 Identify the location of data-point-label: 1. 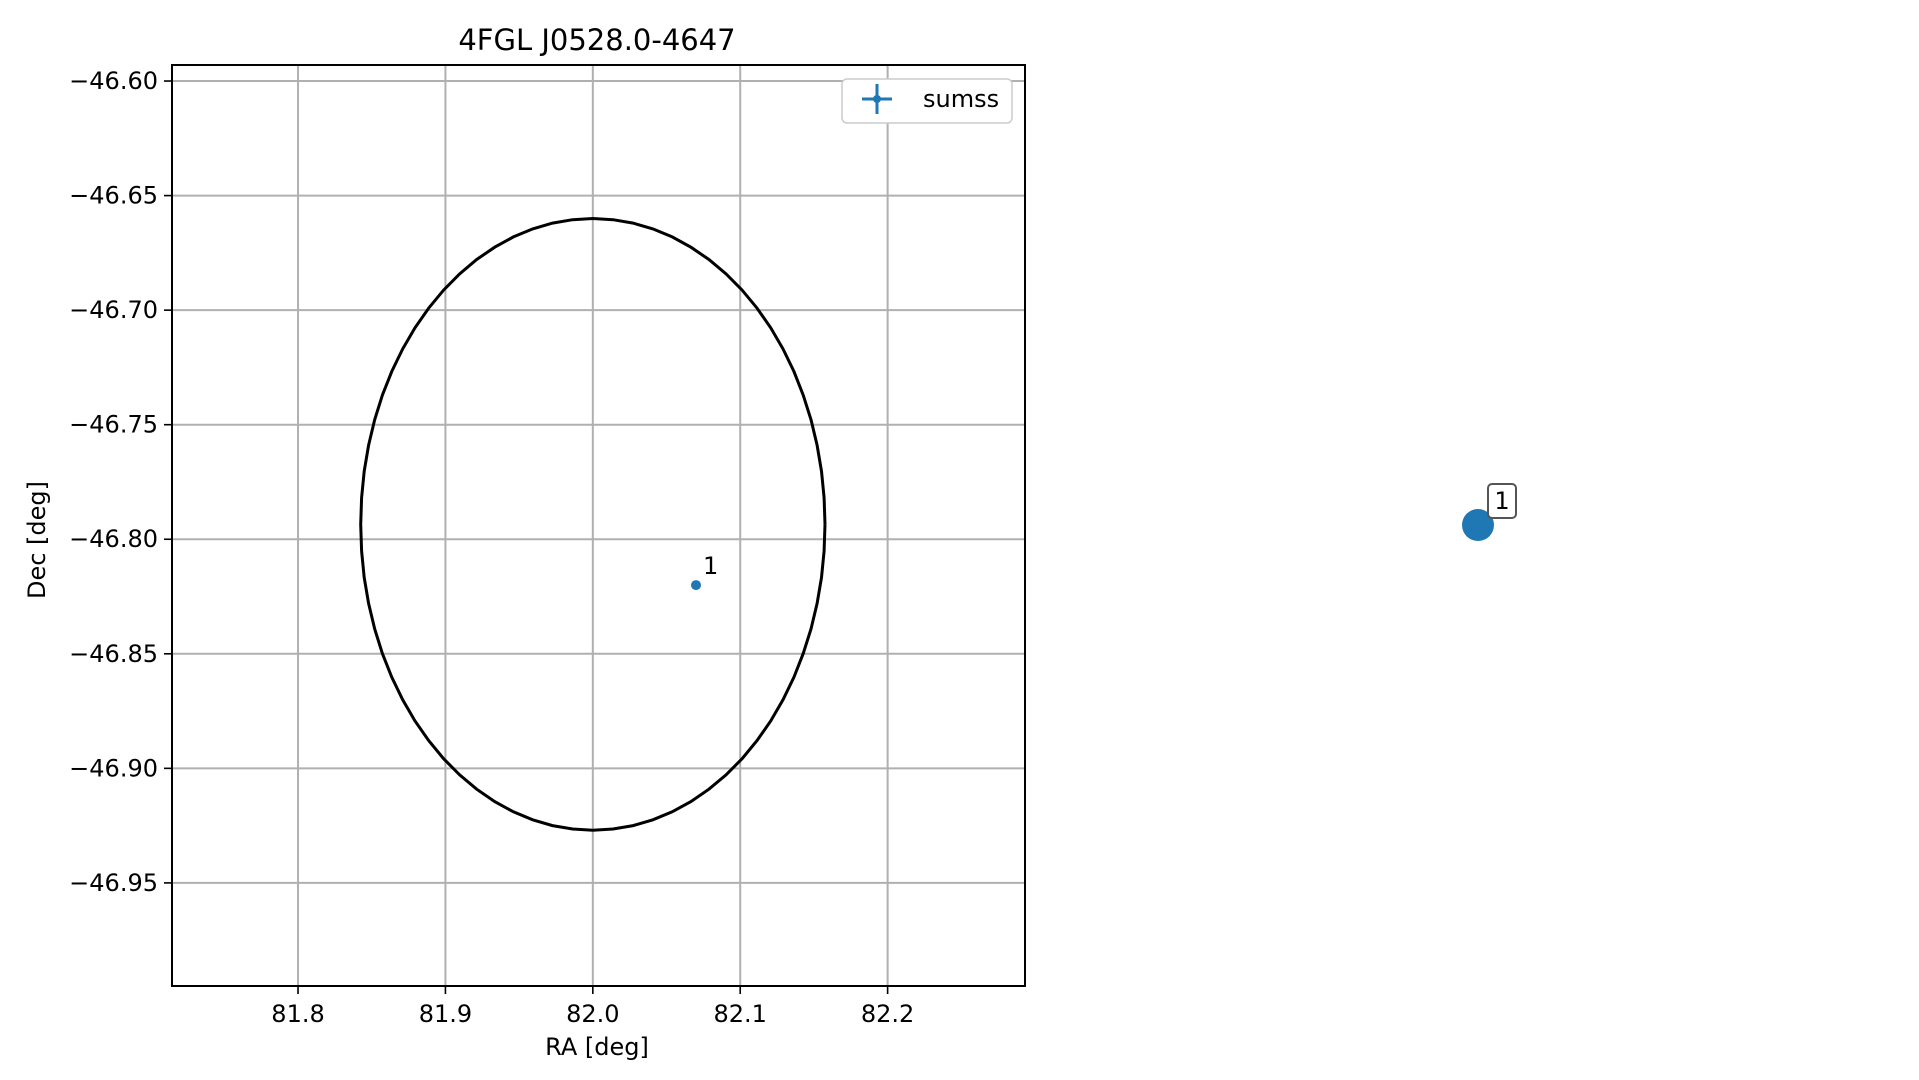
(710, 566).